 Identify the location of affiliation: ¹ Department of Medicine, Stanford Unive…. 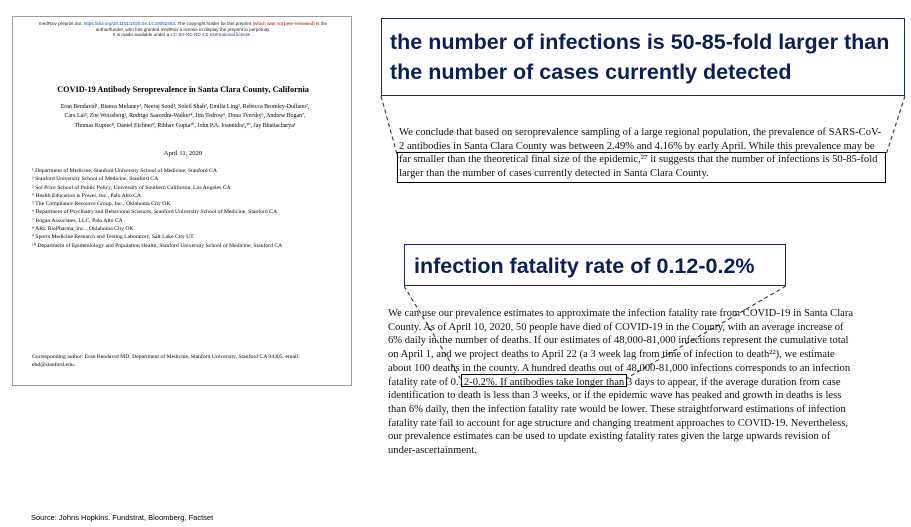
(124, 171).